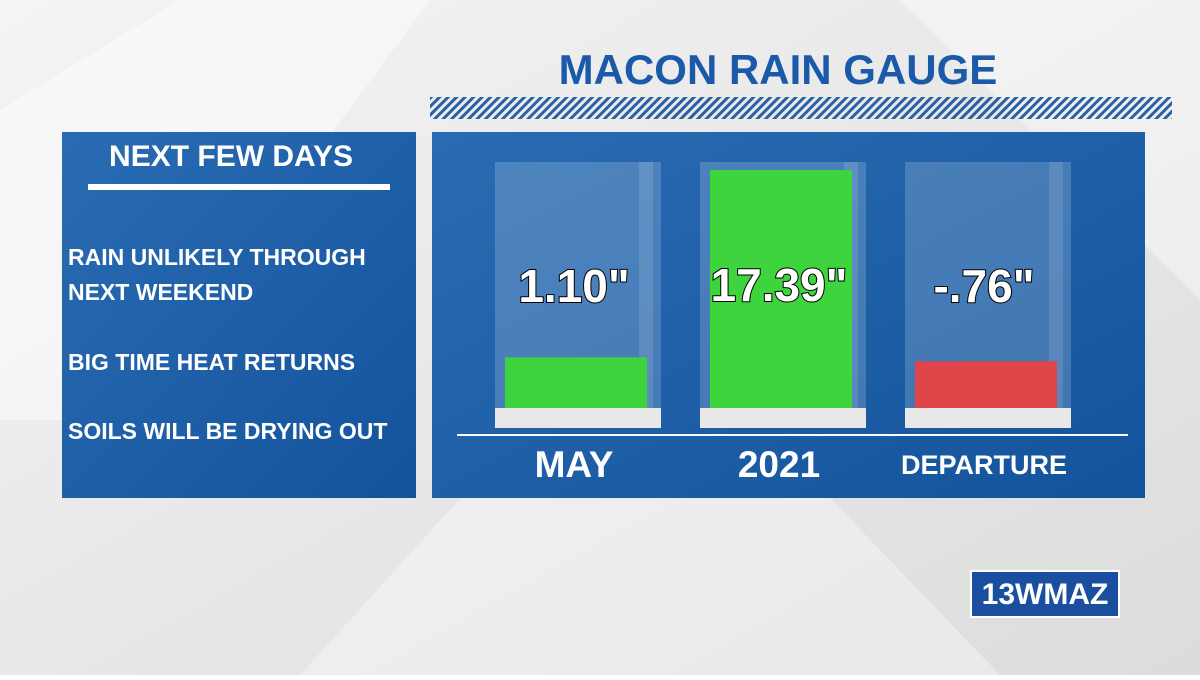 This screenshot has height=680, width=1200. I want to click on value-label: 17.39", so click(779, 285).